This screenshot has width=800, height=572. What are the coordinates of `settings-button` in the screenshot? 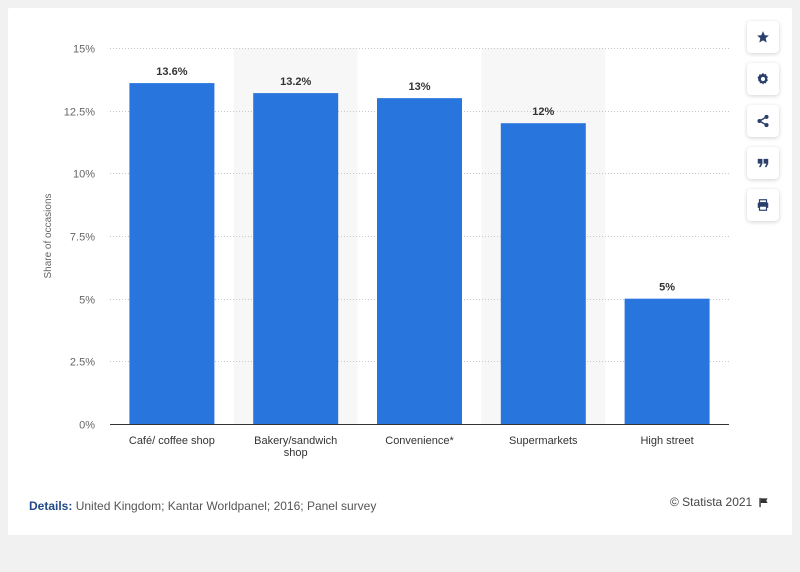 It's located at (763, 79).